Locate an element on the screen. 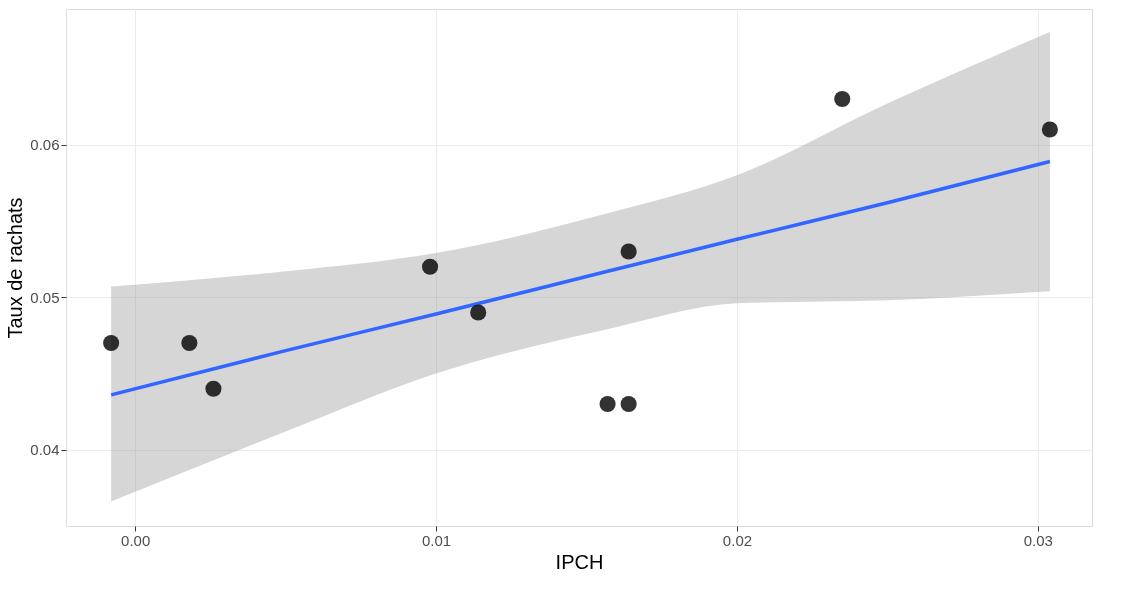 This screenshot has width=1135, height=597. x-tick-label: 0.03 is located at coordinates (1038, 540).